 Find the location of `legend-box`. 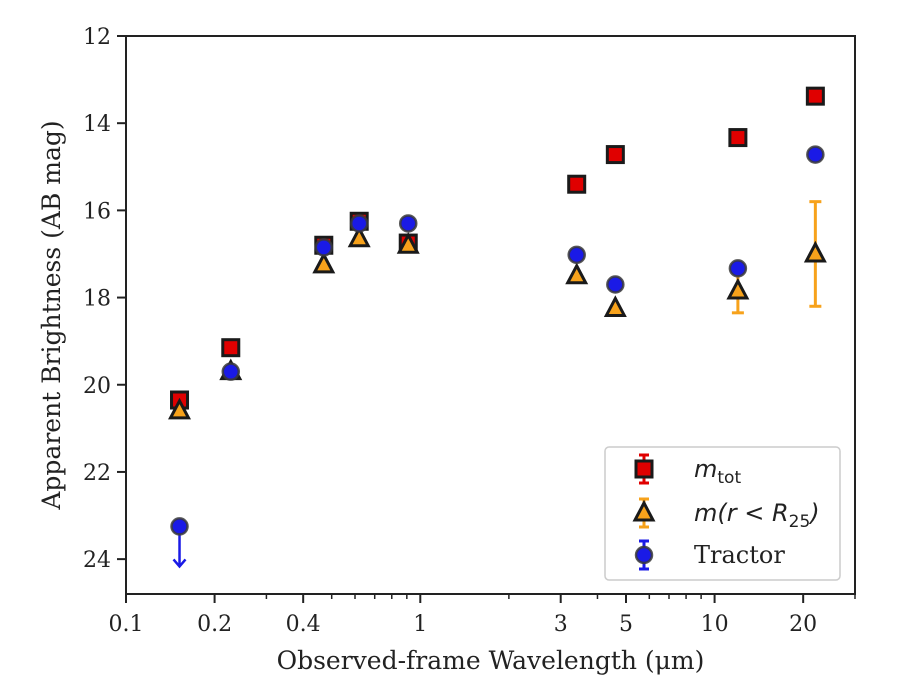

legend-box is located at coordinates (722, 513).